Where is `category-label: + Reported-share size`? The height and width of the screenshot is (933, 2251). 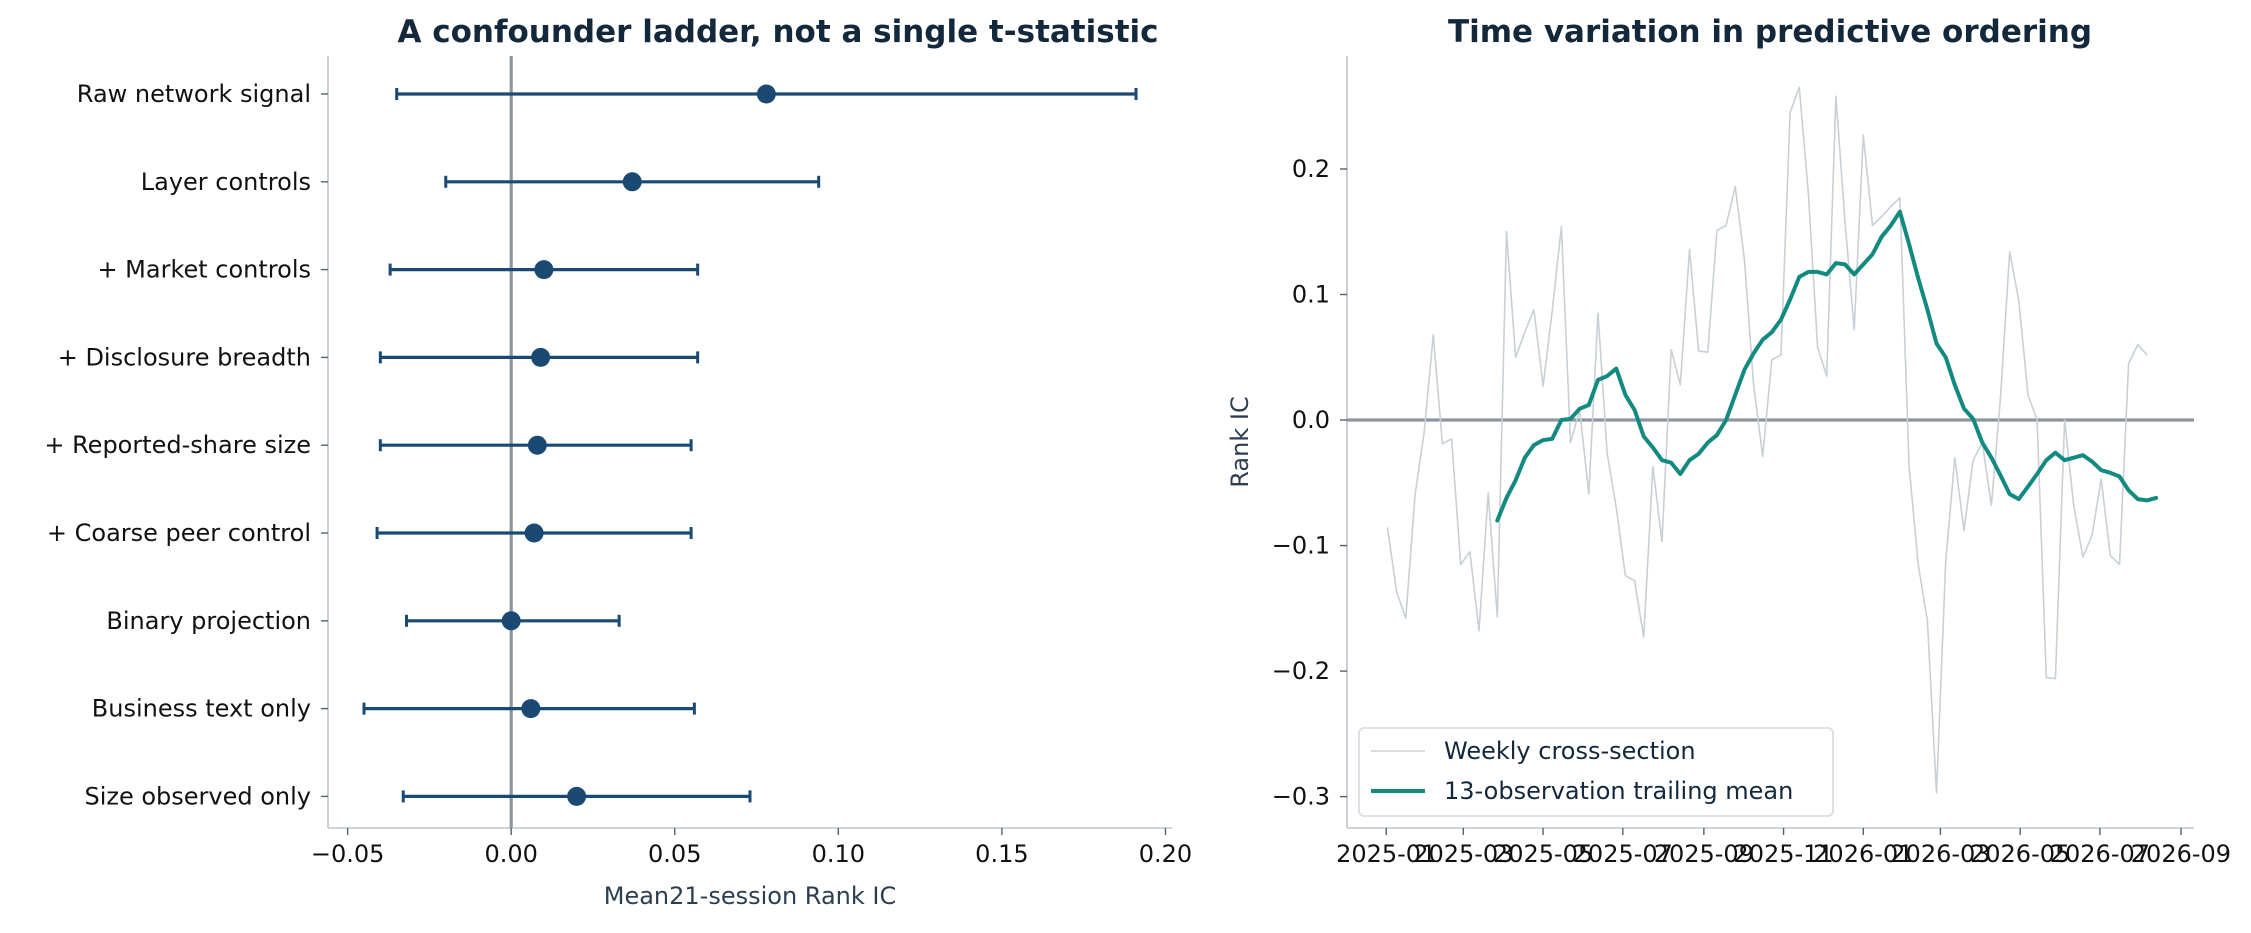 category-label: + Reported-share size is located at coordinates (177, 445).